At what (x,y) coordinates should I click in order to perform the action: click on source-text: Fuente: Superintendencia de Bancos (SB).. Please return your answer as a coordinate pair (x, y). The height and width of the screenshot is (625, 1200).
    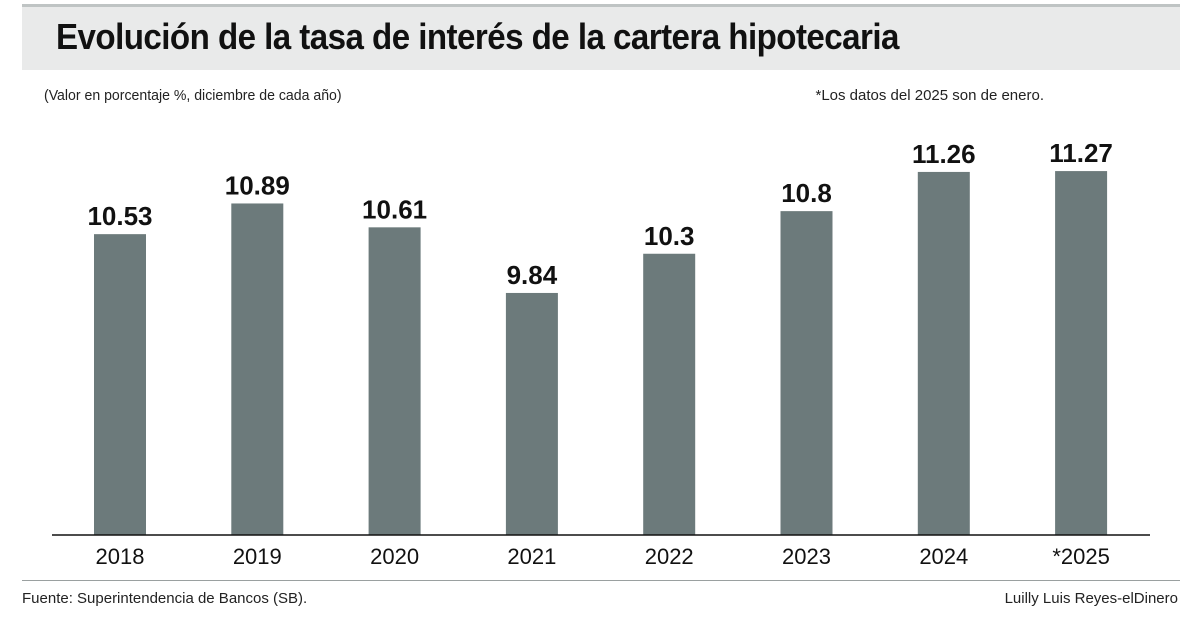
    Looking at the image, I should click on (165, 598).